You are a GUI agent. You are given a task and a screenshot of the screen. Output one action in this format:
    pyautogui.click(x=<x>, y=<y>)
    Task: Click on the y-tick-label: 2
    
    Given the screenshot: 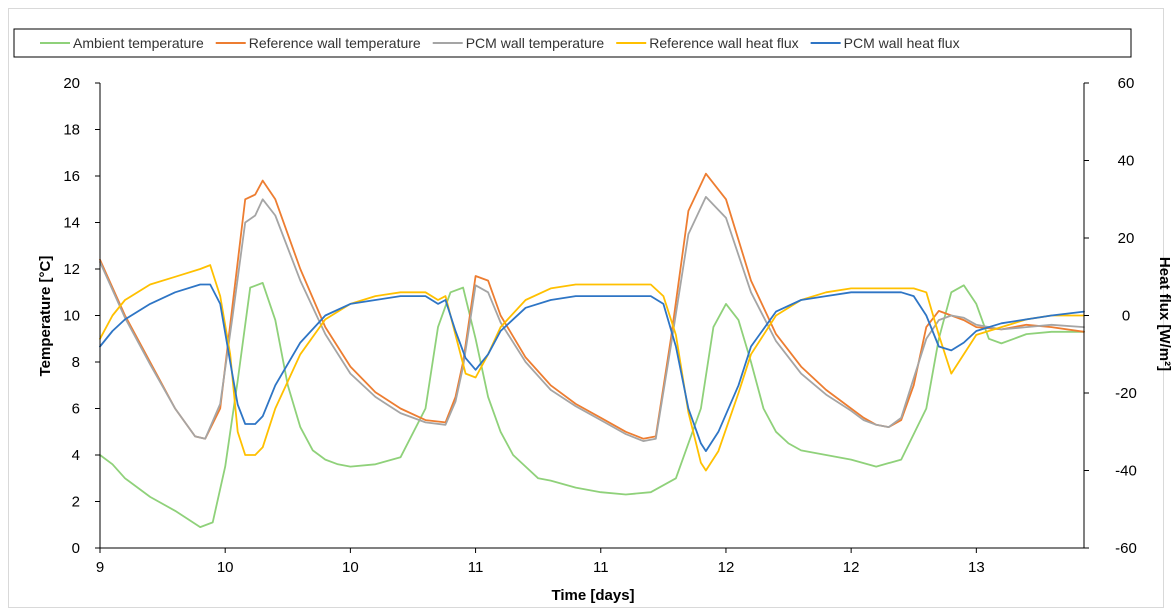 What is the action you would take?
    pyautogui.click(x=76, y=502)
    